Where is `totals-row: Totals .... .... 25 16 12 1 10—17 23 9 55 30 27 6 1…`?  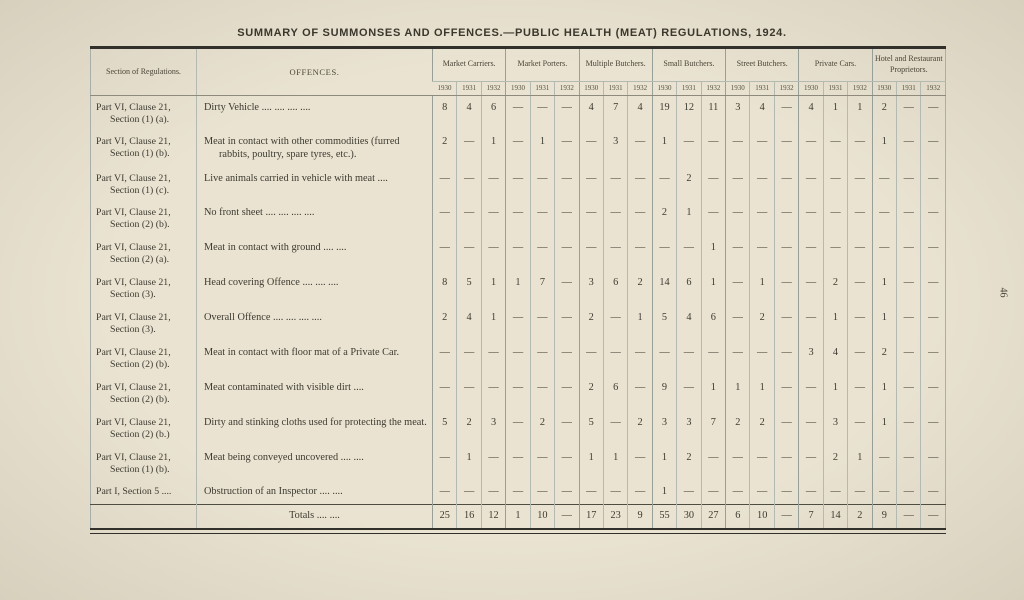 totals-row: Totals .... .... 25 16 12 1 10—17 23 9 55 30 27 6 1… is located at coordinates (518, 516).